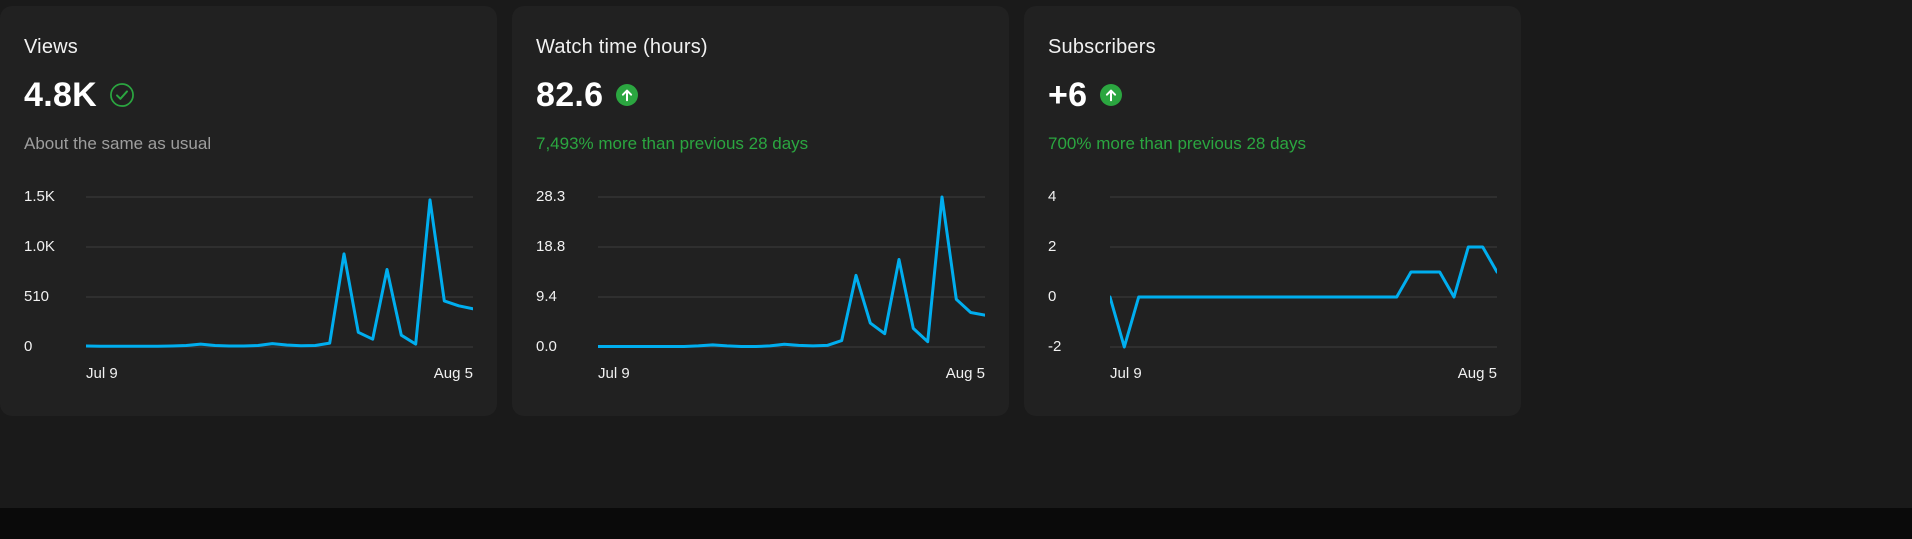 This screenshot has height=539, width=1912. I want to click on watch-time-comparison-text: 7,493% more than previous 28 days, so click(672, 143).